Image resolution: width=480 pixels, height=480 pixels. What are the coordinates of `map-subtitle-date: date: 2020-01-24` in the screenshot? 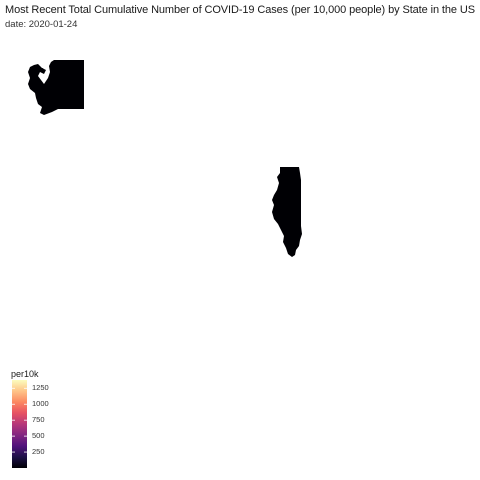 It's located at (41, 24).